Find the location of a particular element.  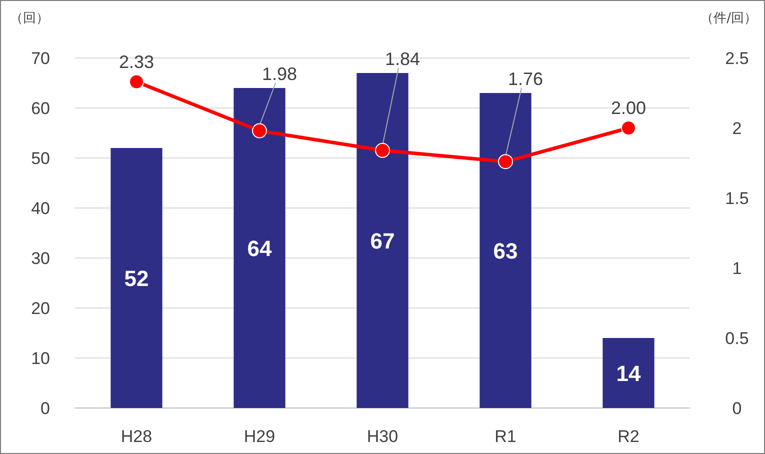

y-tick-label: 60 is located at coordinates (40, 108).